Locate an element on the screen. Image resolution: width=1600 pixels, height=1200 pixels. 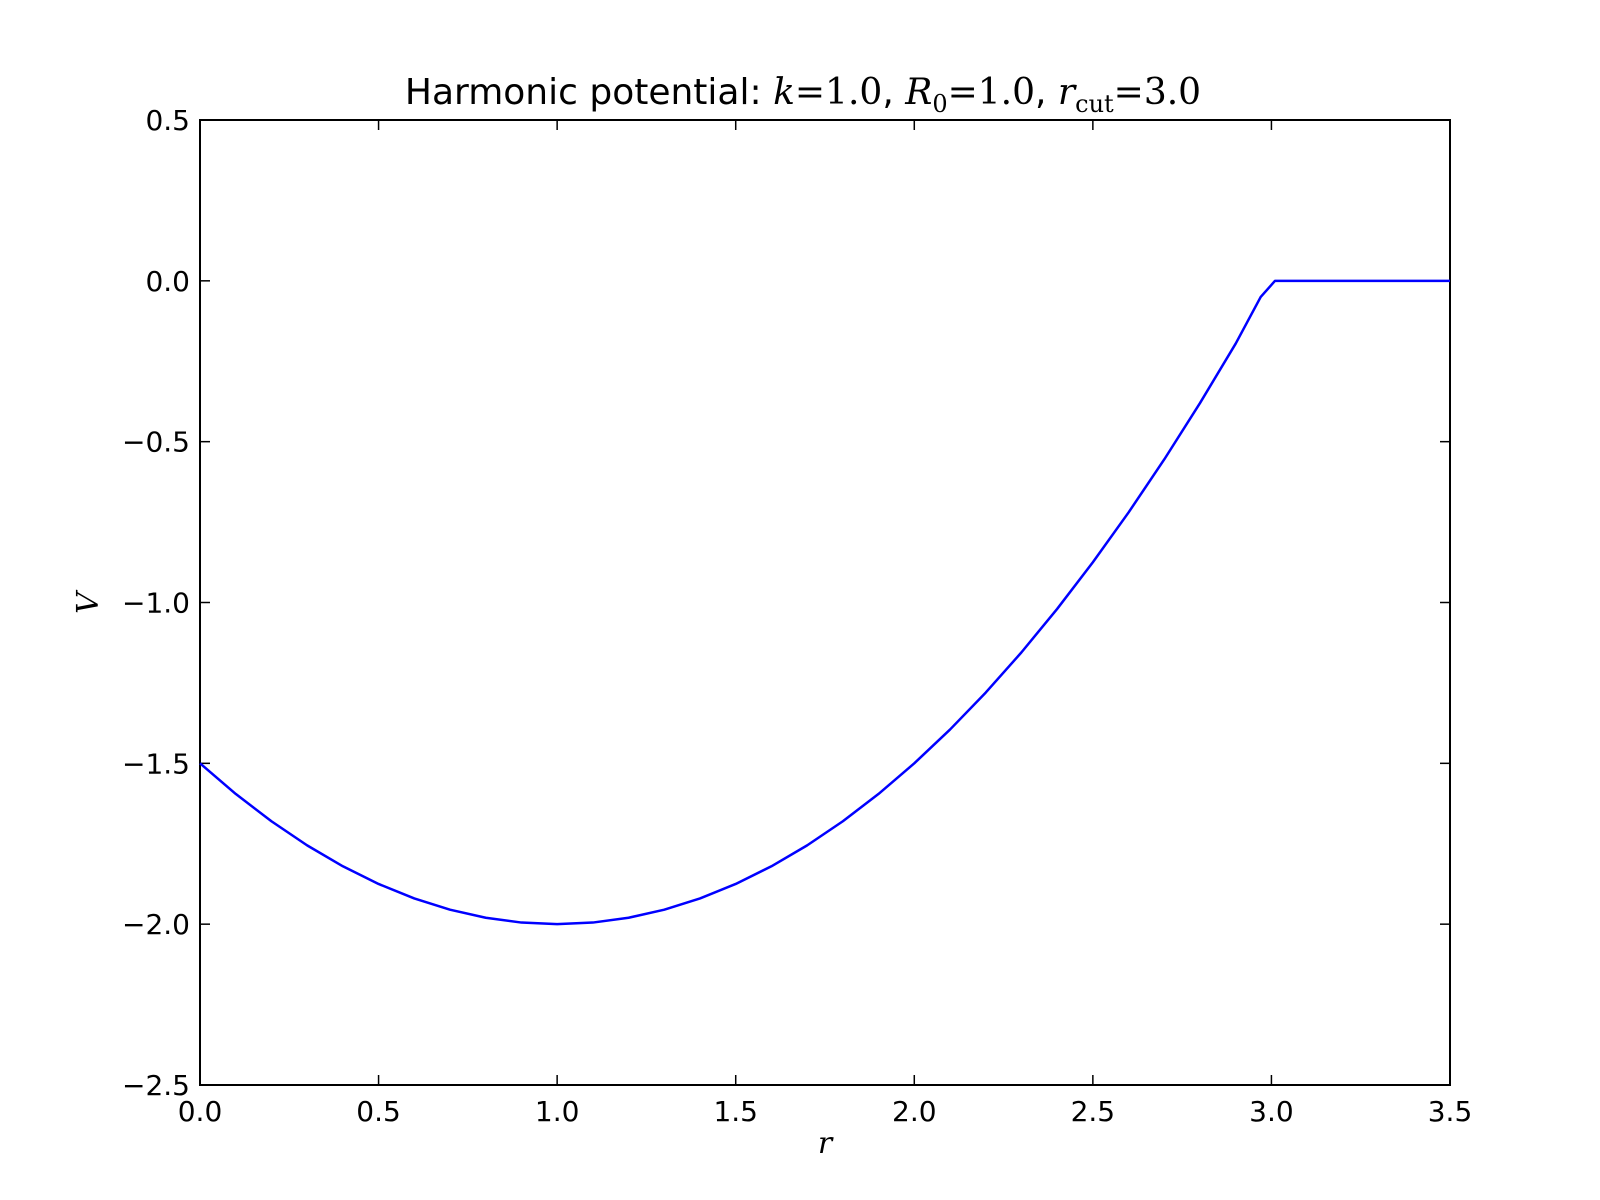
x-tick-label: 1.5 is located at coordinates (735, 1111).